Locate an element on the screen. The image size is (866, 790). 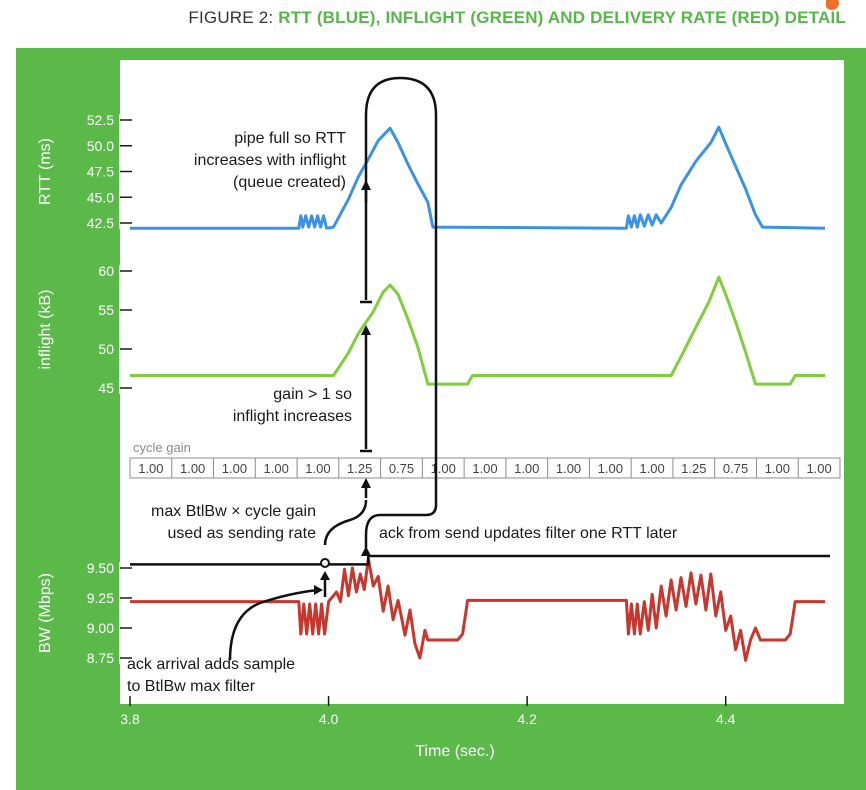
annotation-gain: gain > 1 so is located at coordinates (312, 394).